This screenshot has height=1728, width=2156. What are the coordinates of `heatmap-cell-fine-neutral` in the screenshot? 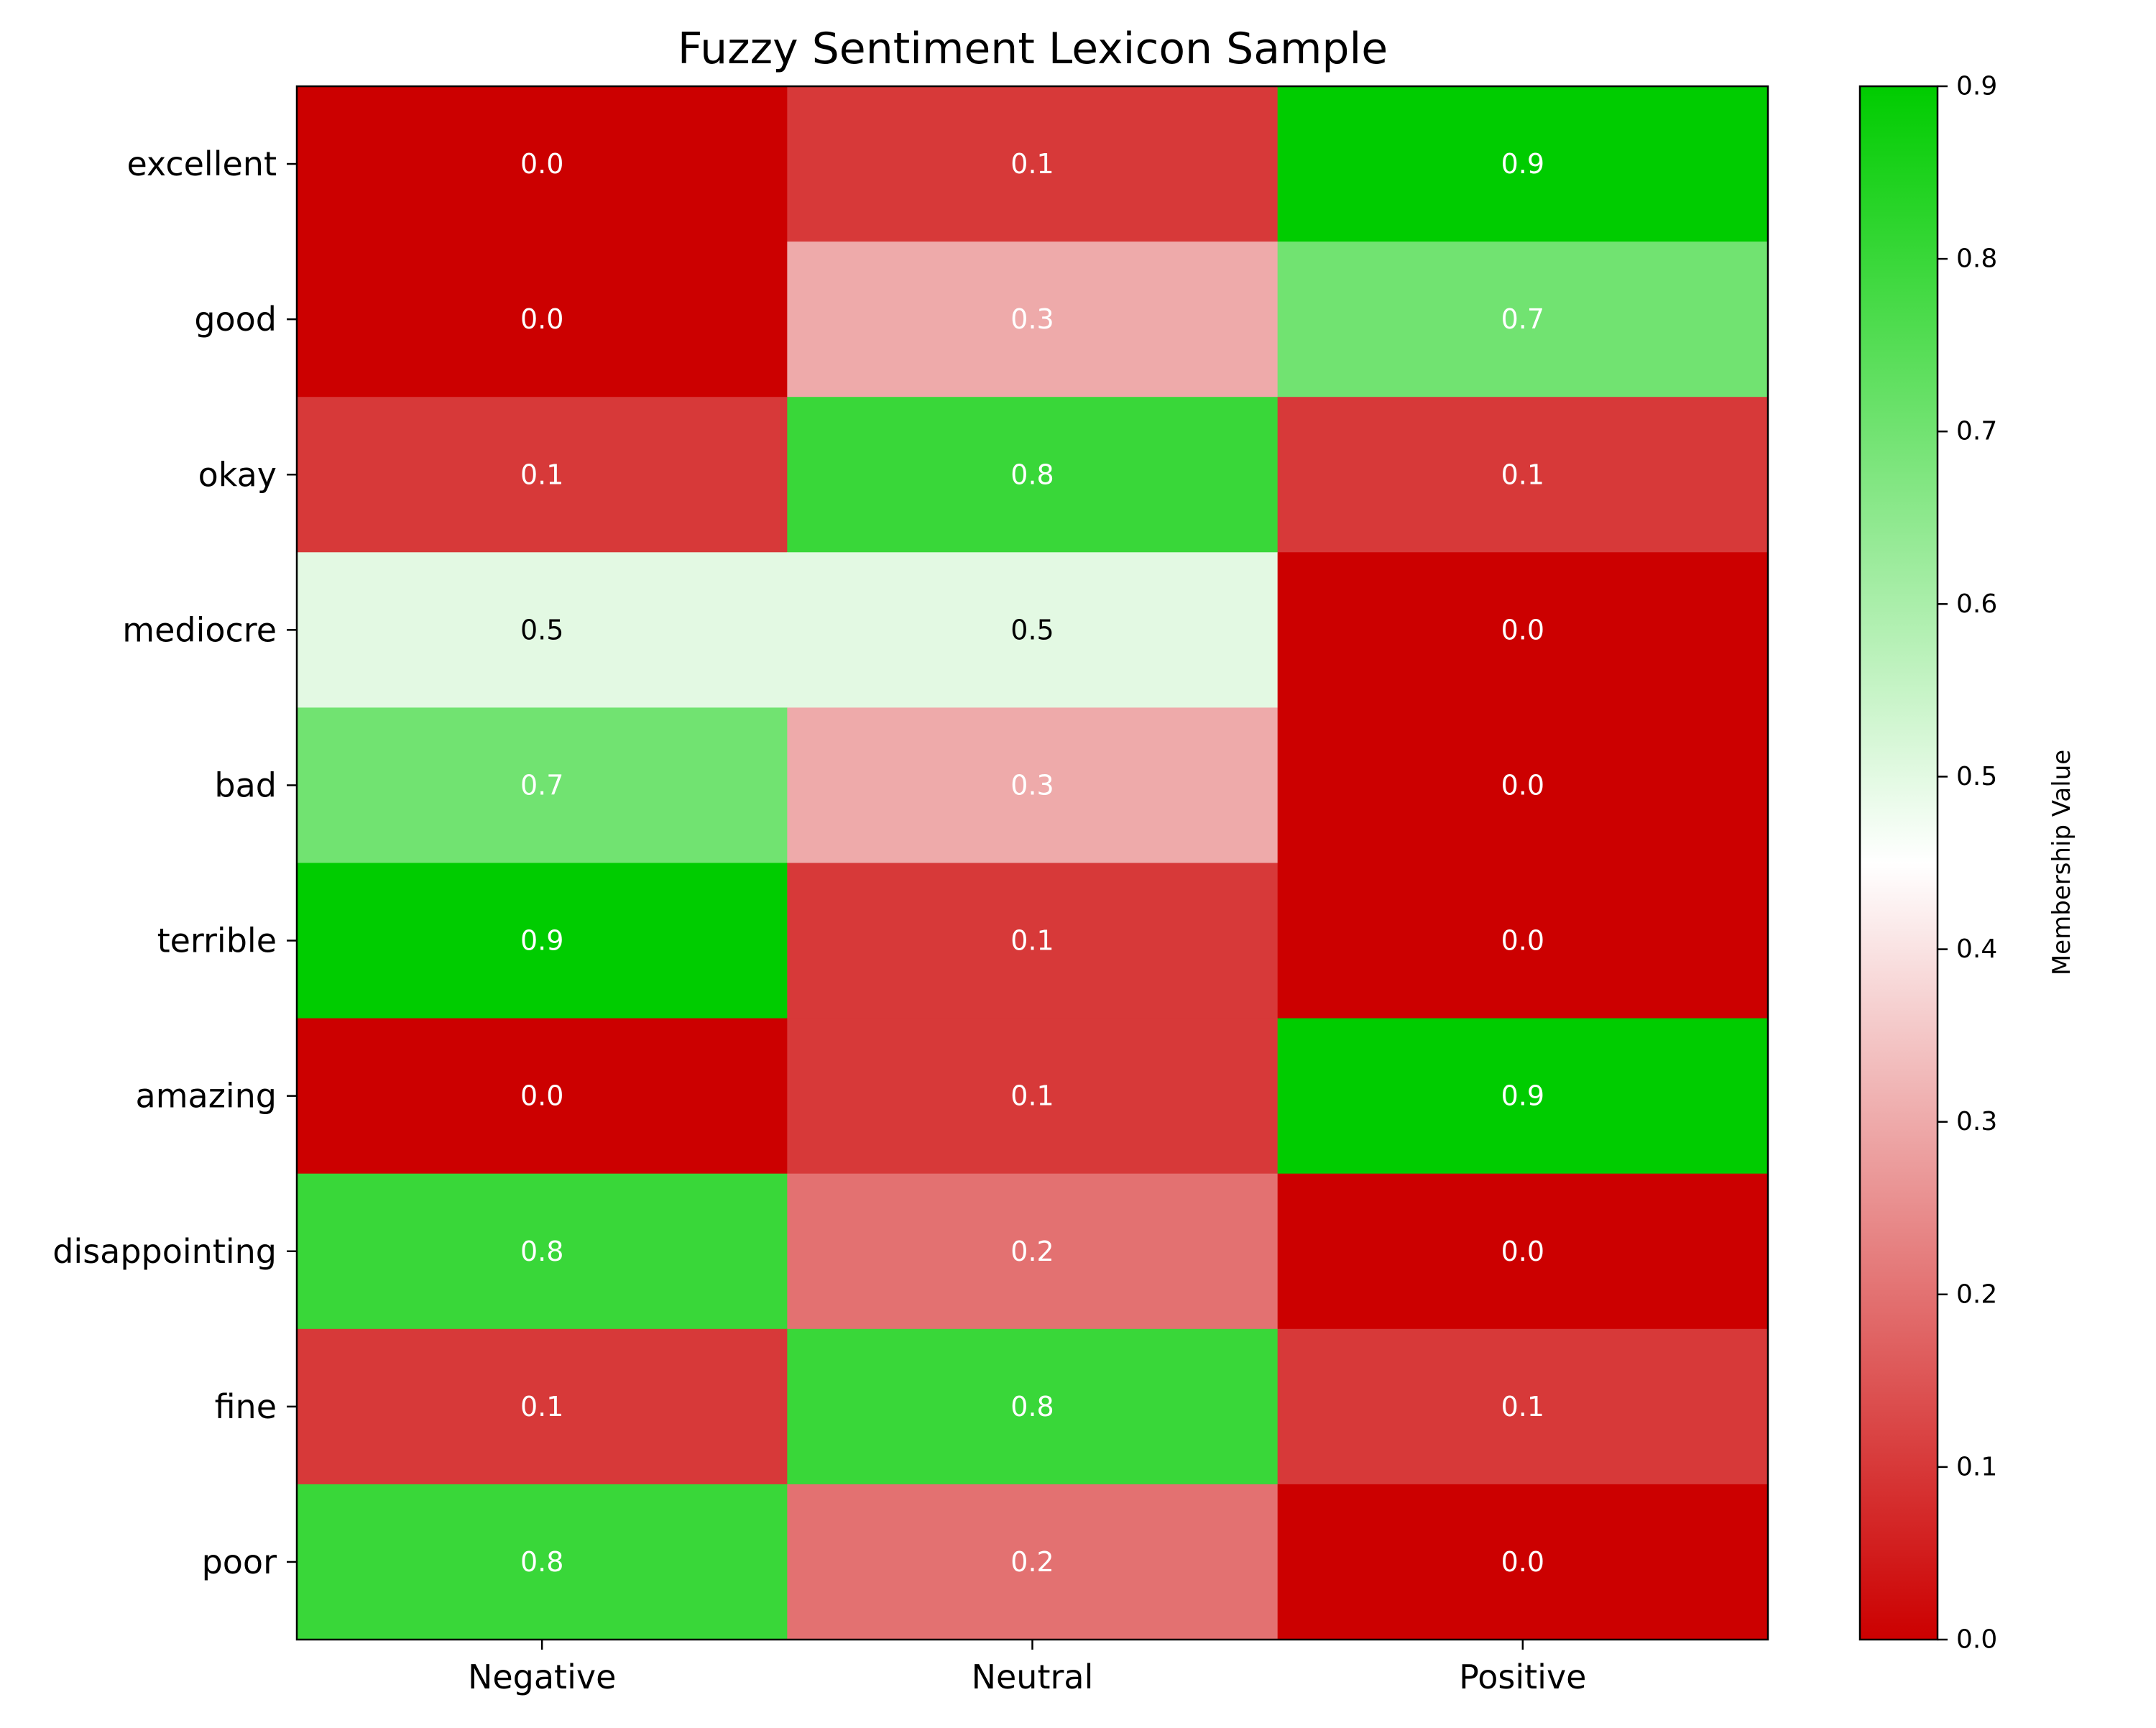 It's located at (1033, 1407).